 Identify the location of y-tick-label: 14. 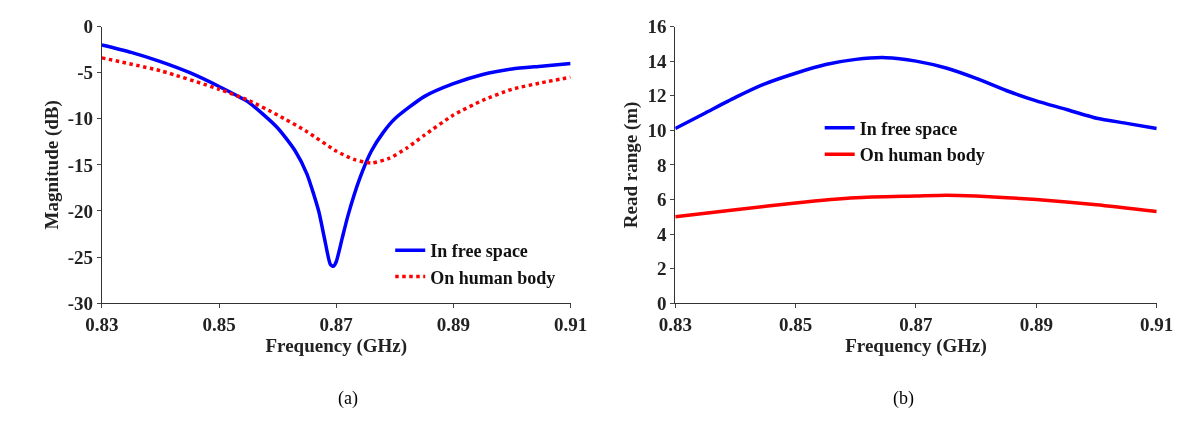
(657, 61).